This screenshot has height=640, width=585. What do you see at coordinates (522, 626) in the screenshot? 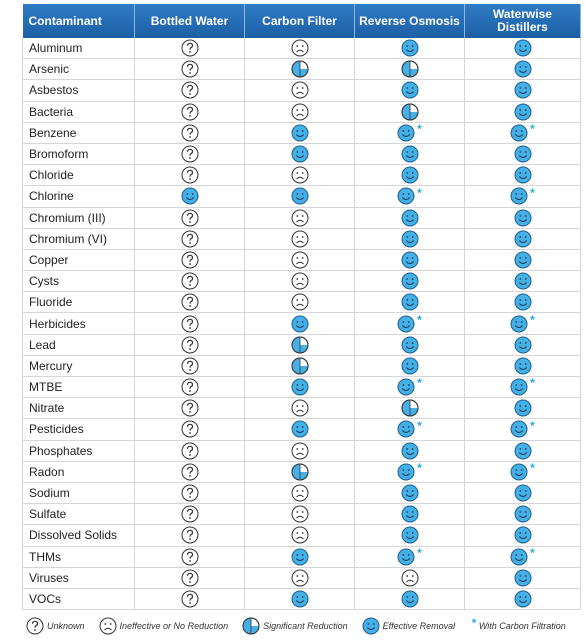
I see `legend-label: With Carbon Filtration` at bounding box center [522, 626].